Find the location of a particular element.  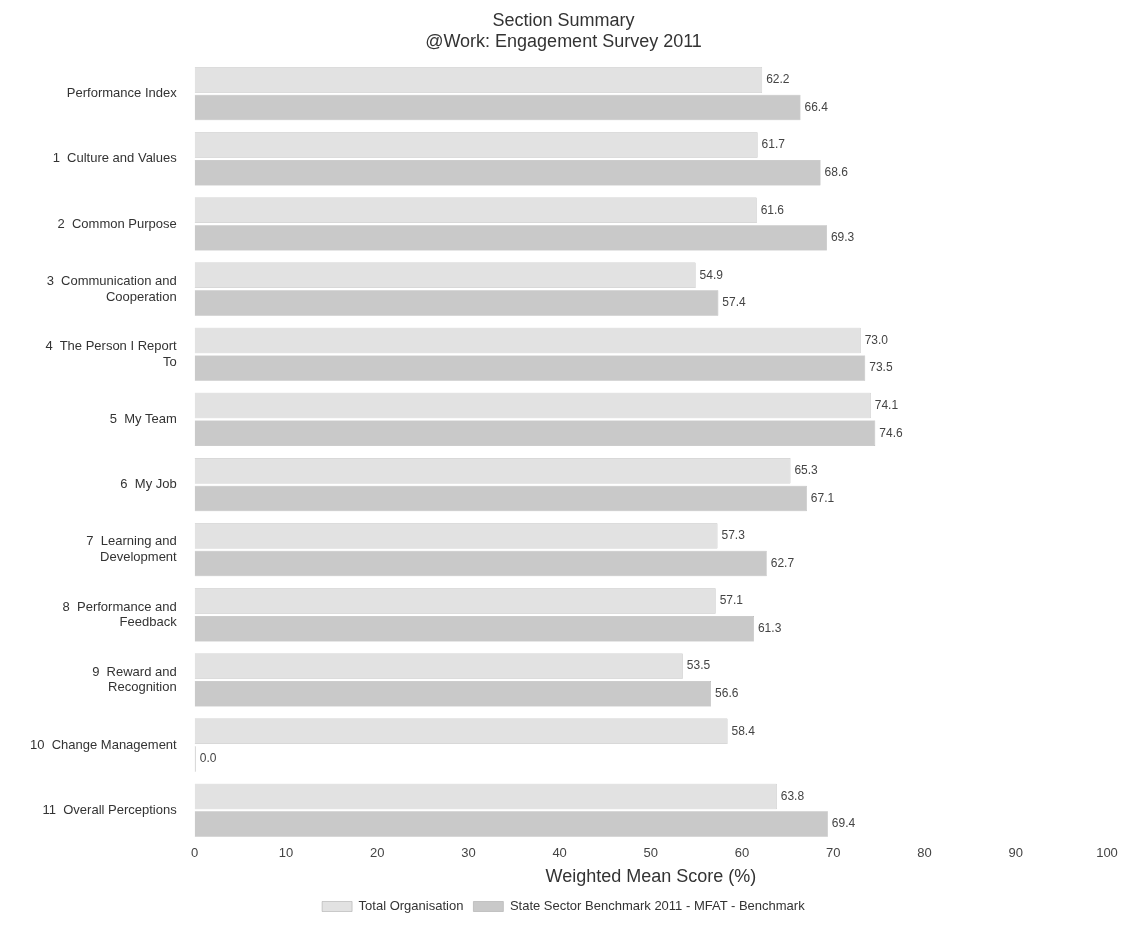

y-tick-label: Performance Index is located at coordinates (122, 93).